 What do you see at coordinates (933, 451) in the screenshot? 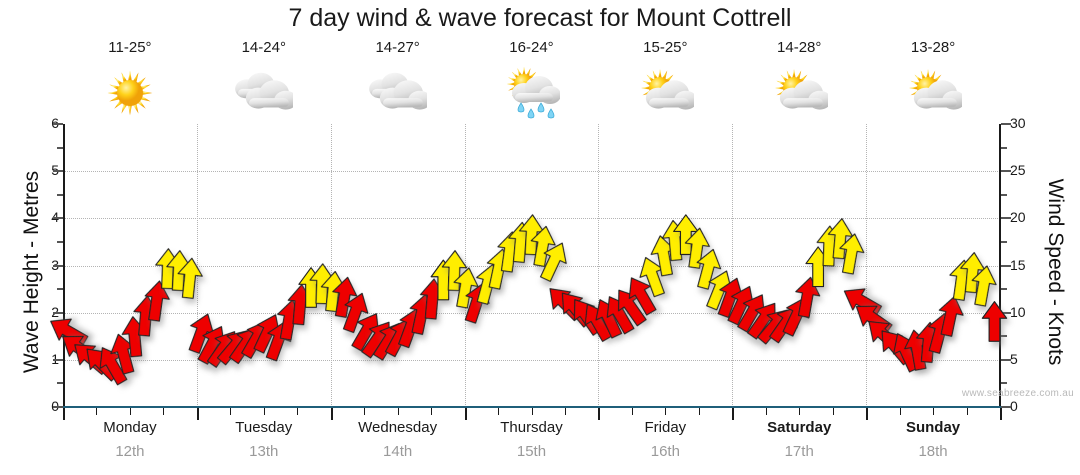
I see `day-date-label: 18th` at bounding box center [933, 451].